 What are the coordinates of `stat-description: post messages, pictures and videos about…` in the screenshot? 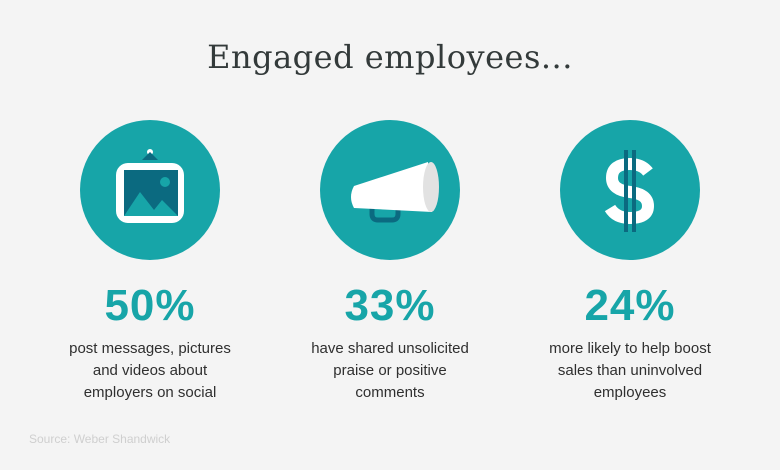 It's located at (150, 371).